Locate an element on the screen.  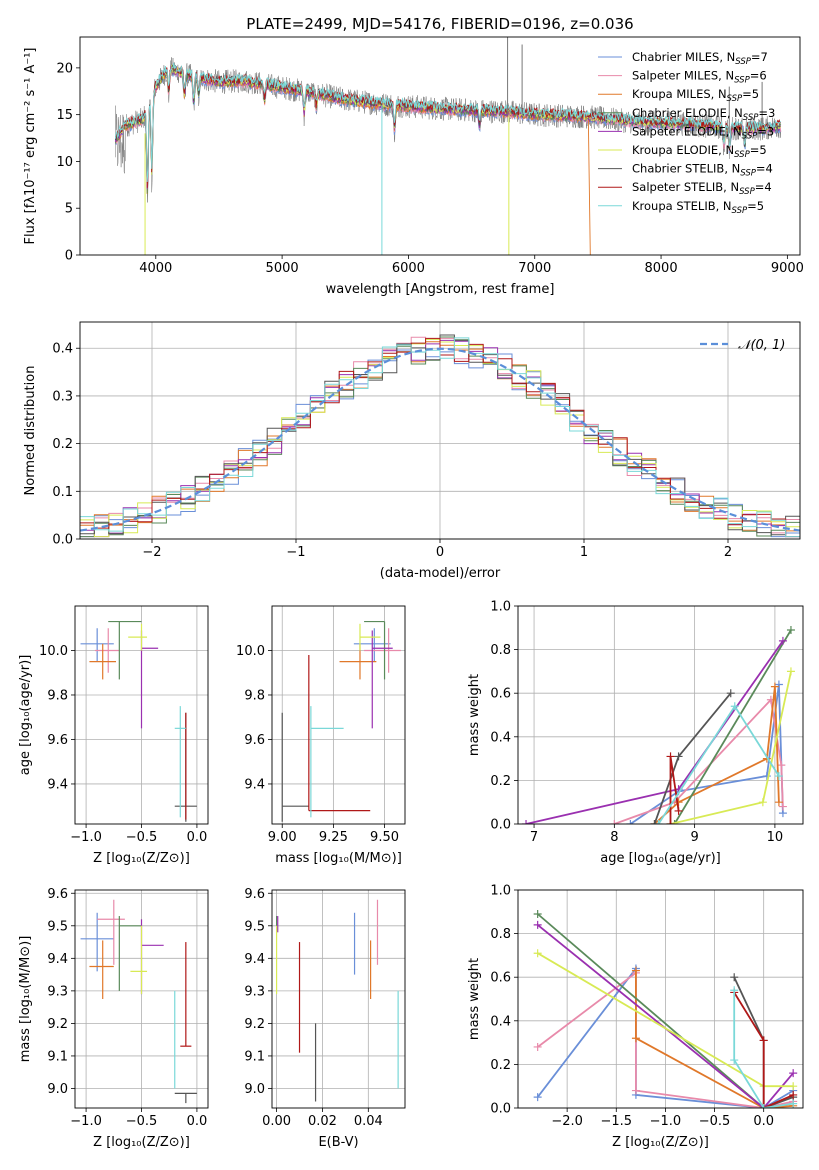
x-tick-label: 9.50 is located at coordinates (384, 837).